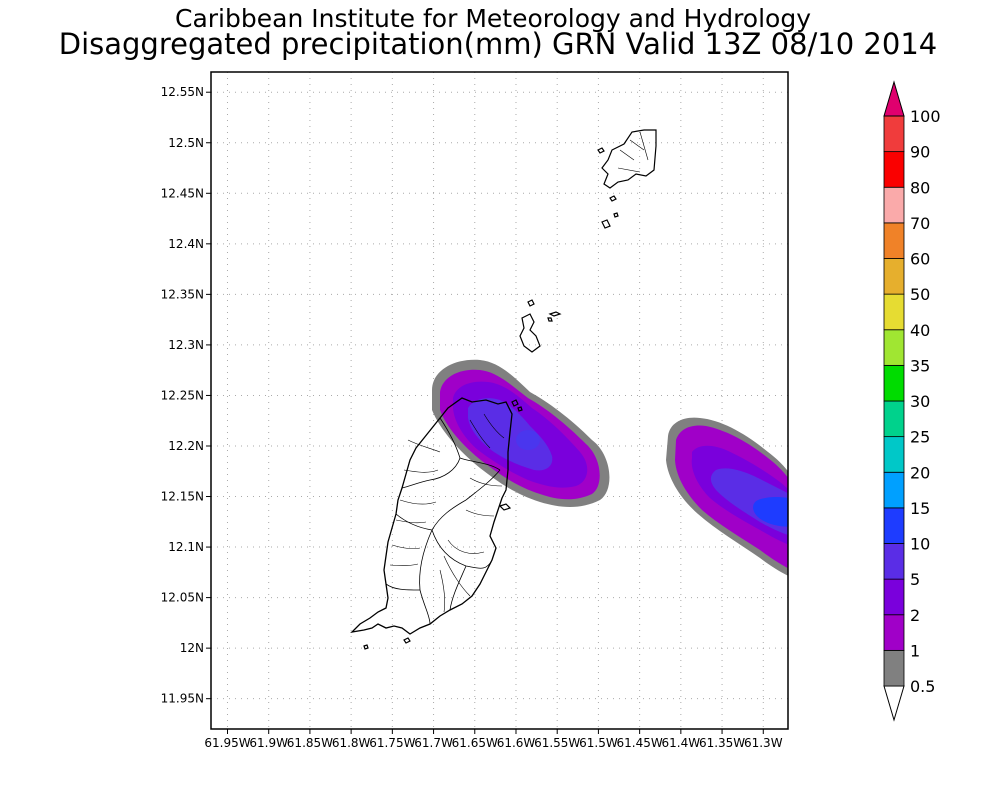 The height and width of the screenshot is (800, 1000). I want to click on legend-label: 60, so click(920, 259).